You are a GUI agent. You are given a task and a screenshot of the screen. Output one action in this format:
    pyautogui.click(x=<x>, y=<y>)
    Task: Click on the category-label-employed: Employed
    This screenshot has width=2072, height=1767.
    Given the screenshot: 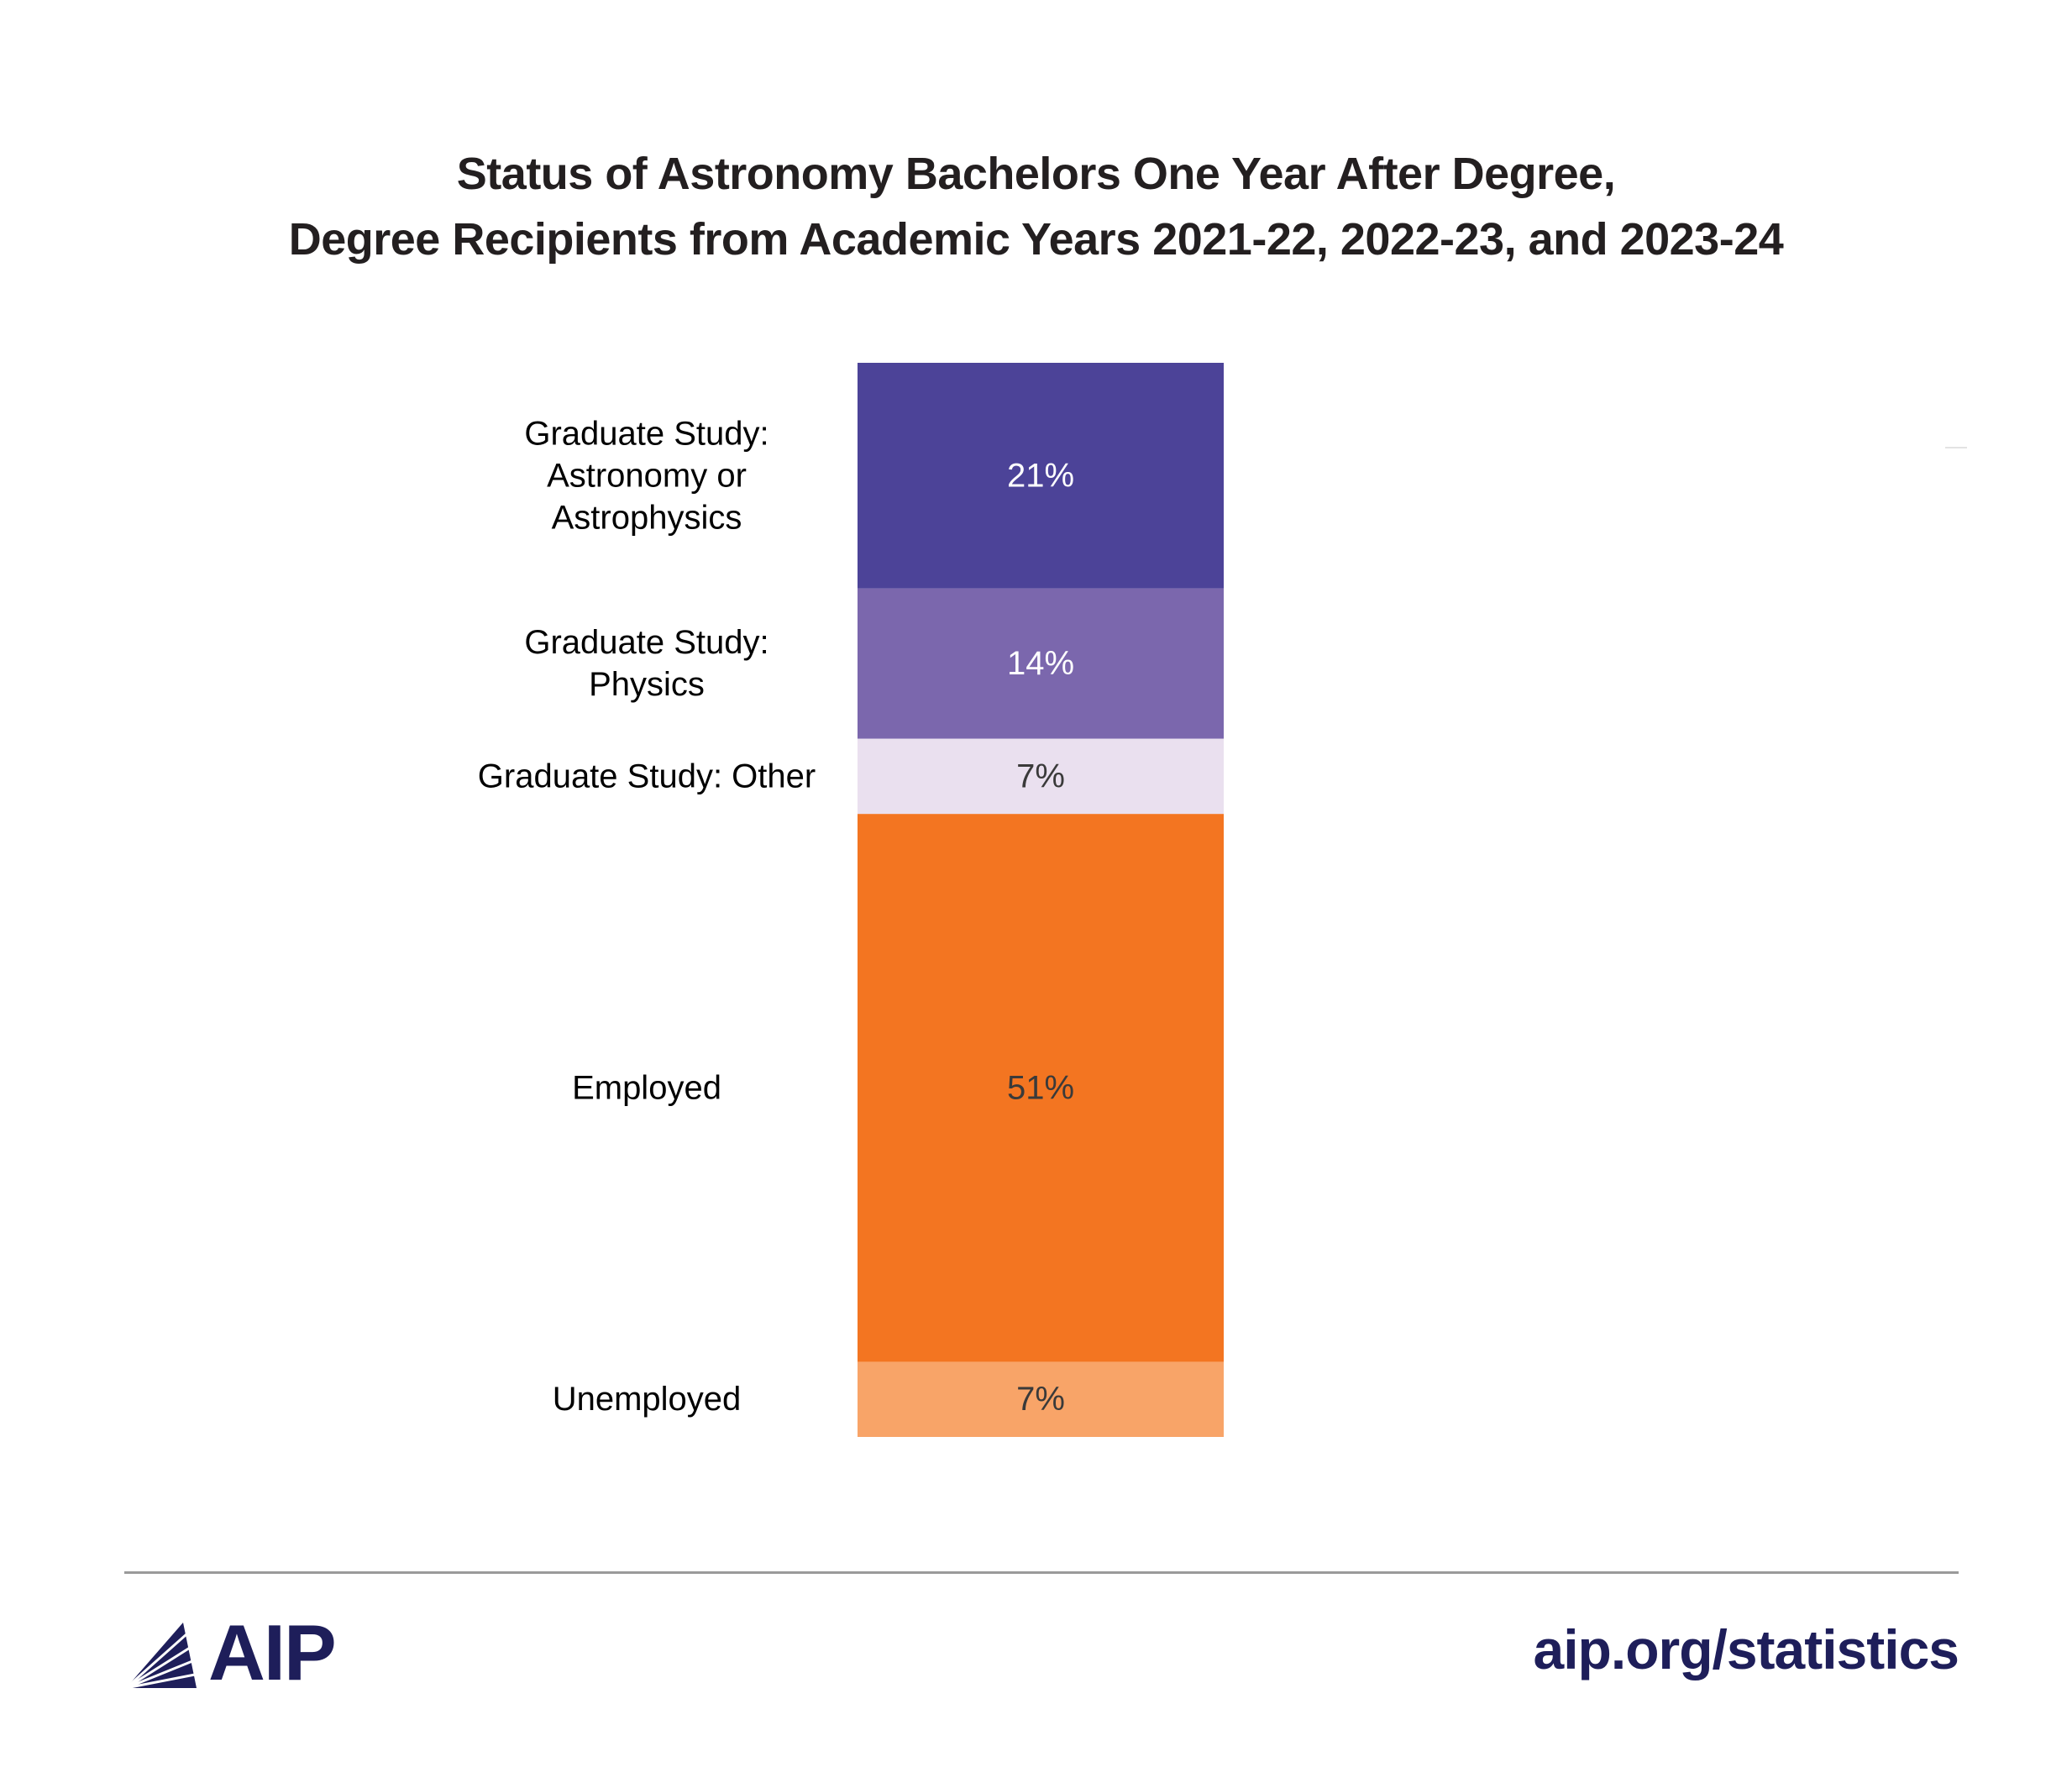 What is the action you would take?
    pyautogui.click(x=647, y=1087)
    